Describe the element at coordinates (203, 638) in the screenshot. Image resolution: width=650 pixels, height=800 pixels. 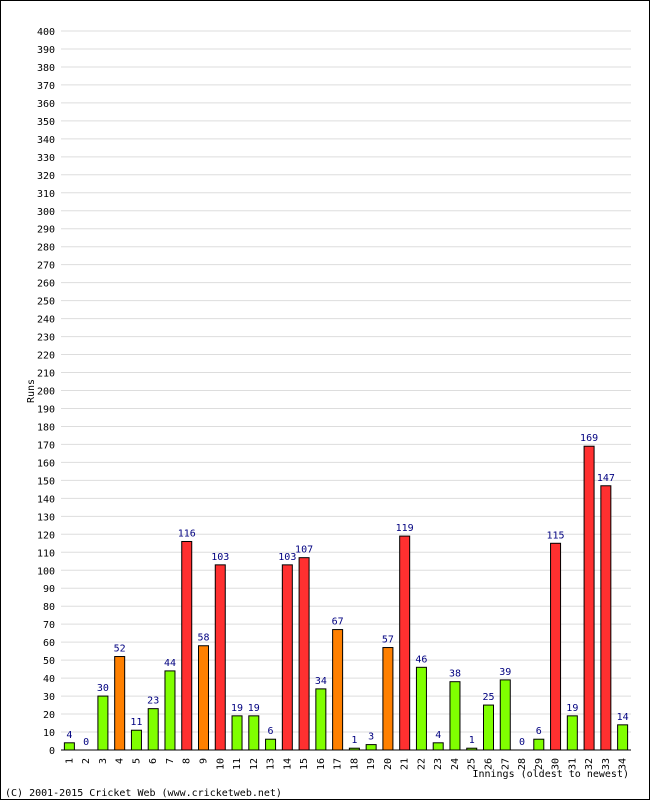
I see `data-label: 58` at that location.